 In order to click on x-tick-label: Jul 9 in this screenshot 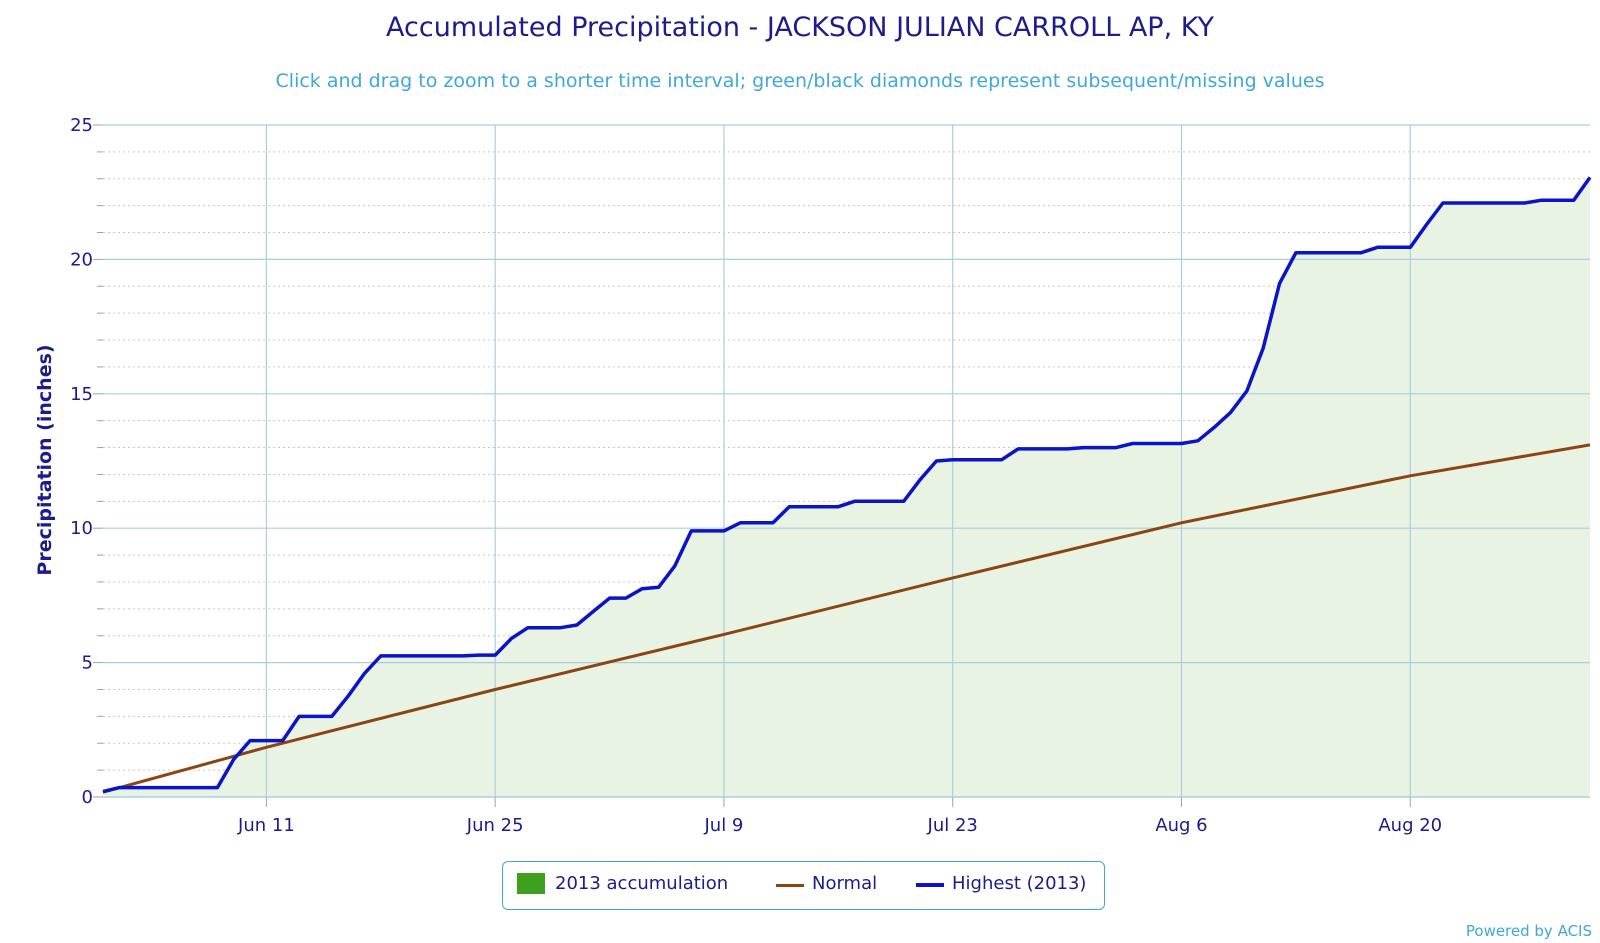, I will do `click(723, 825)`.